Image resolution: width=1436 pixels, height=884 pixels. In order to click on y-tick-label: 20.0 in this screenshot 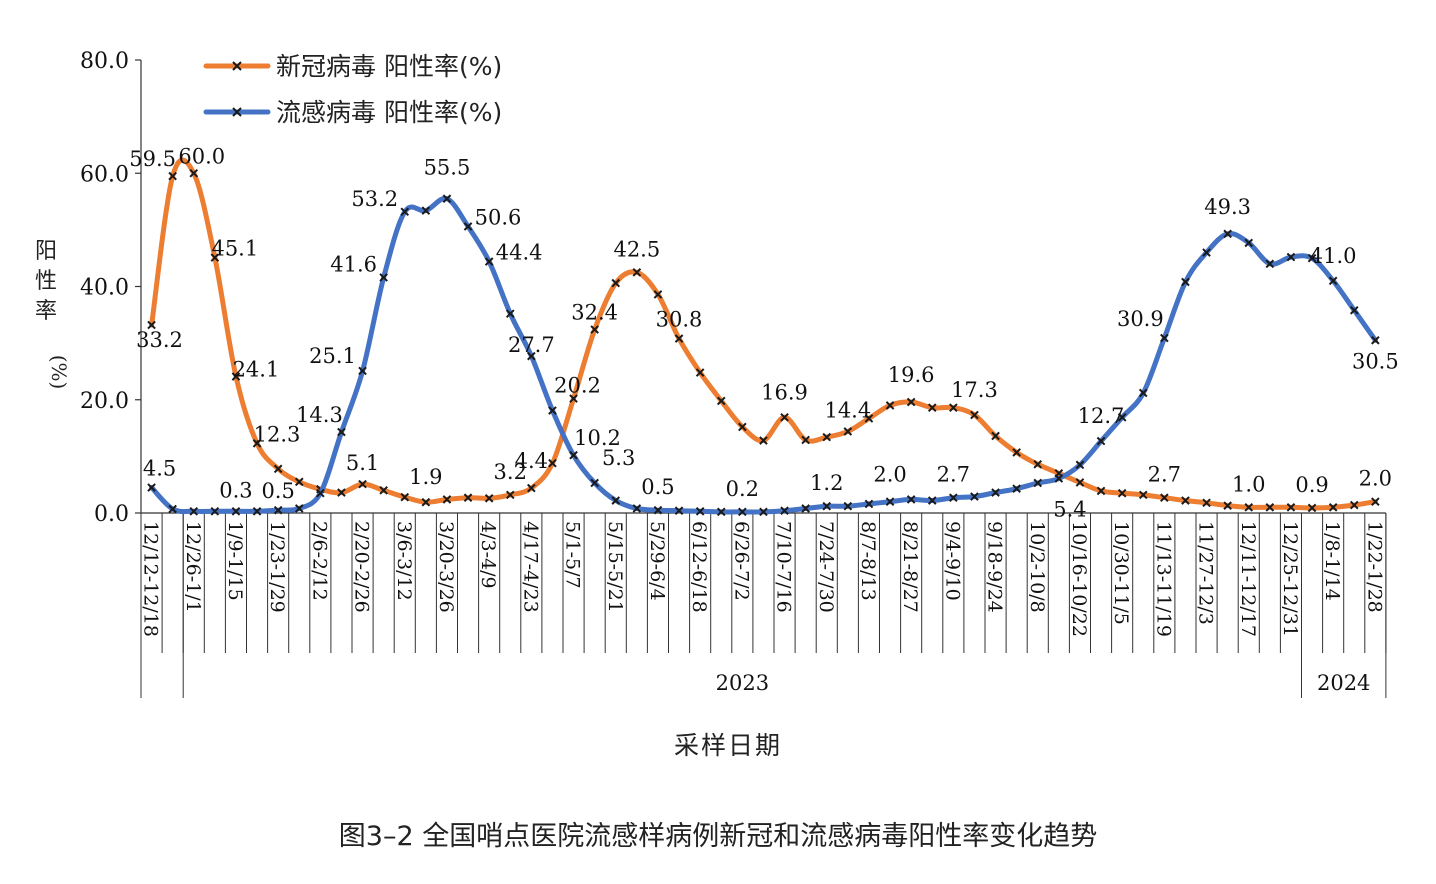, I will do `click(104, 401)`.